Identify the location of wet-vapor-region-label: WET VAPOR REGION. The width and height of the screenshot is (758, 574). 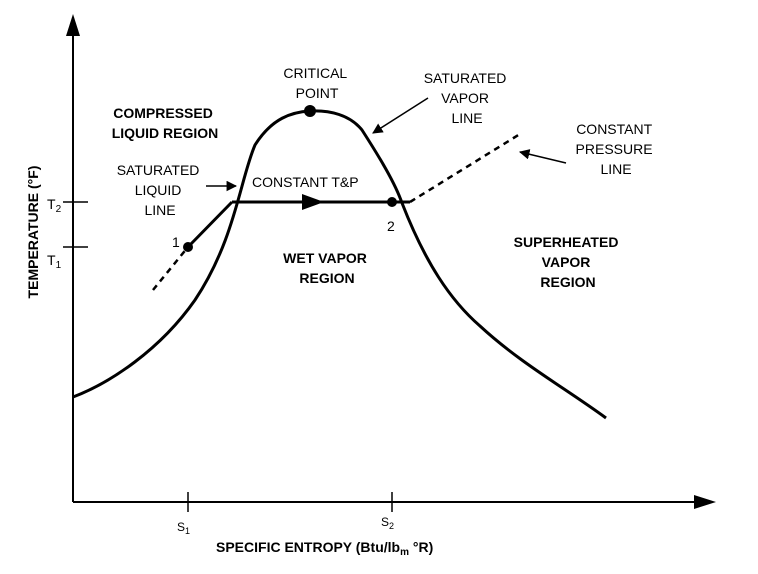
(327, 268).